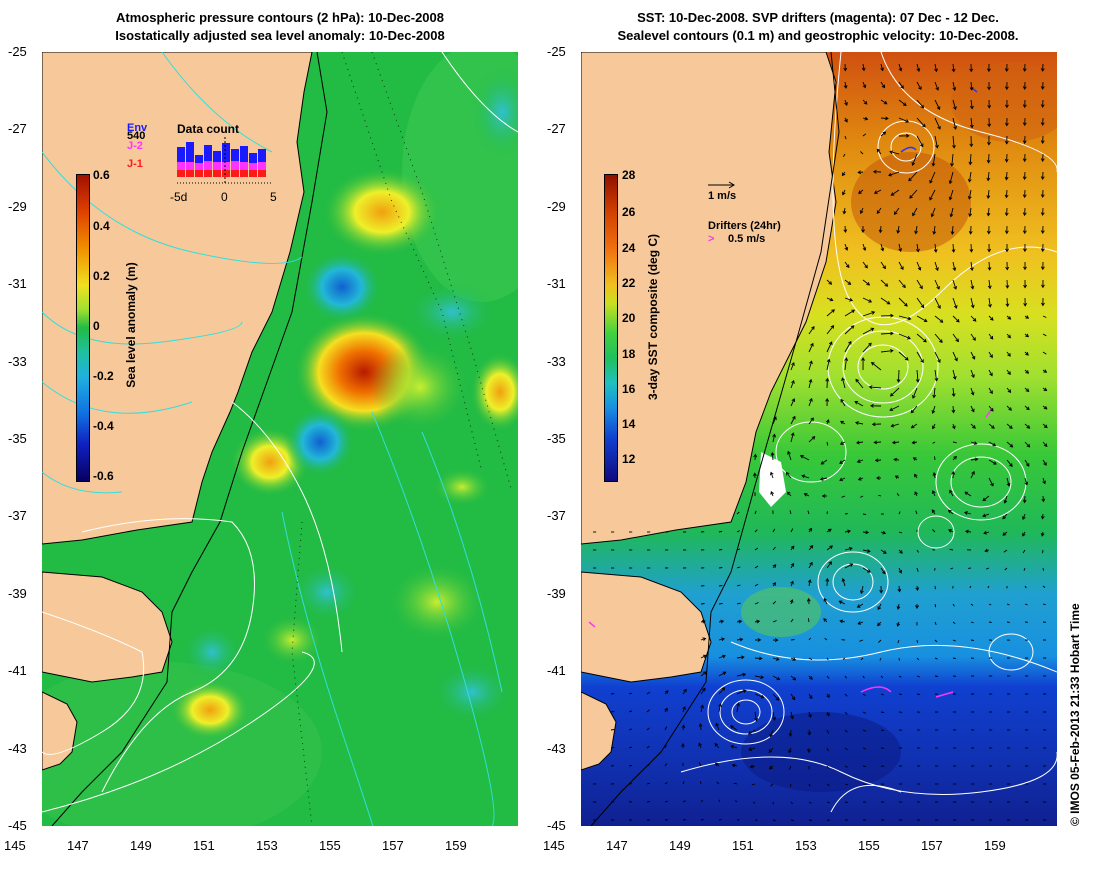 Image resolution: width=1100 pixels, height=870 pixels. I want to click on latitude-tick-label: -29, so click(556, 206).